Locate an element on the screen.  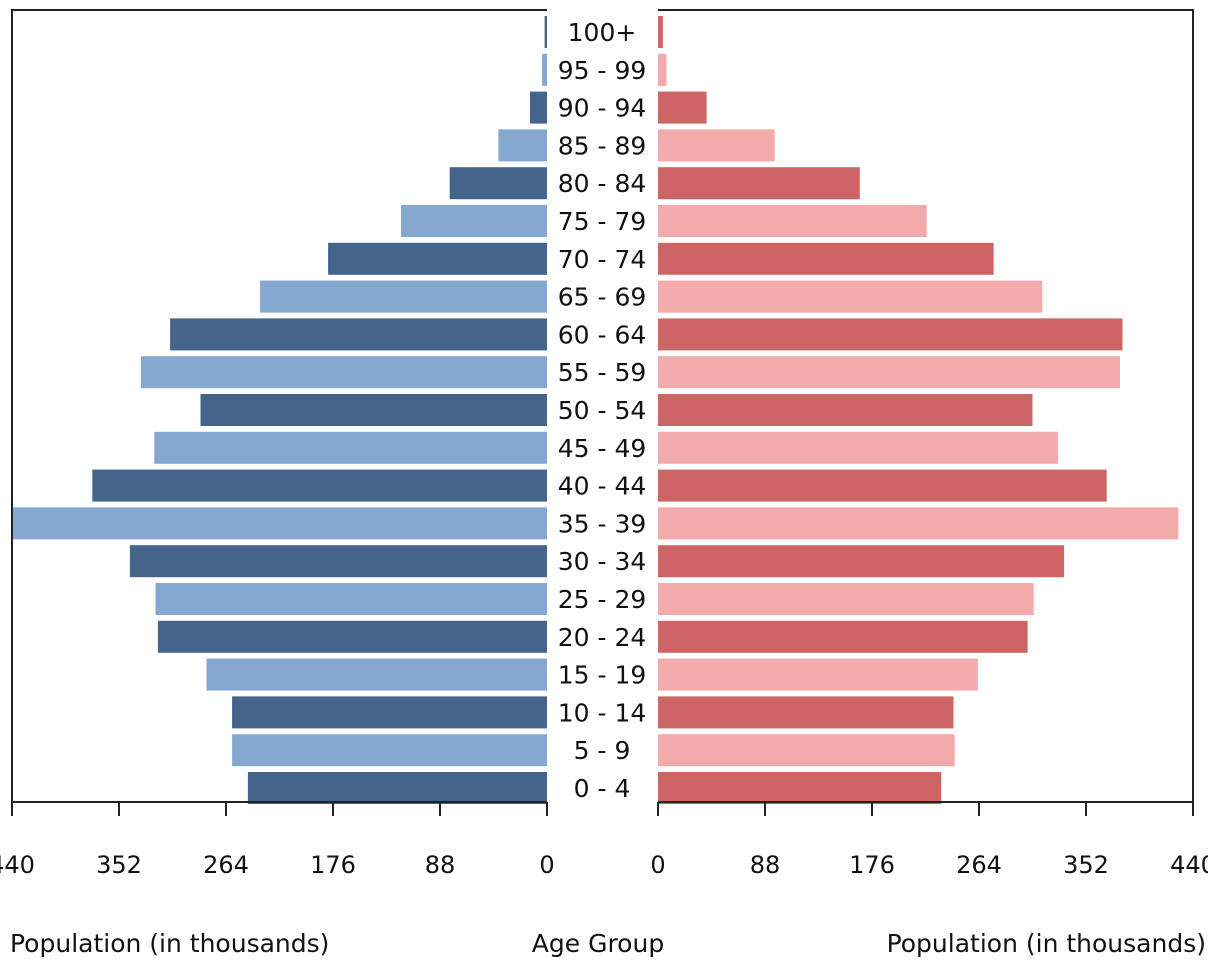
left-tick-label: 352 is located at coordinates (119, 865).